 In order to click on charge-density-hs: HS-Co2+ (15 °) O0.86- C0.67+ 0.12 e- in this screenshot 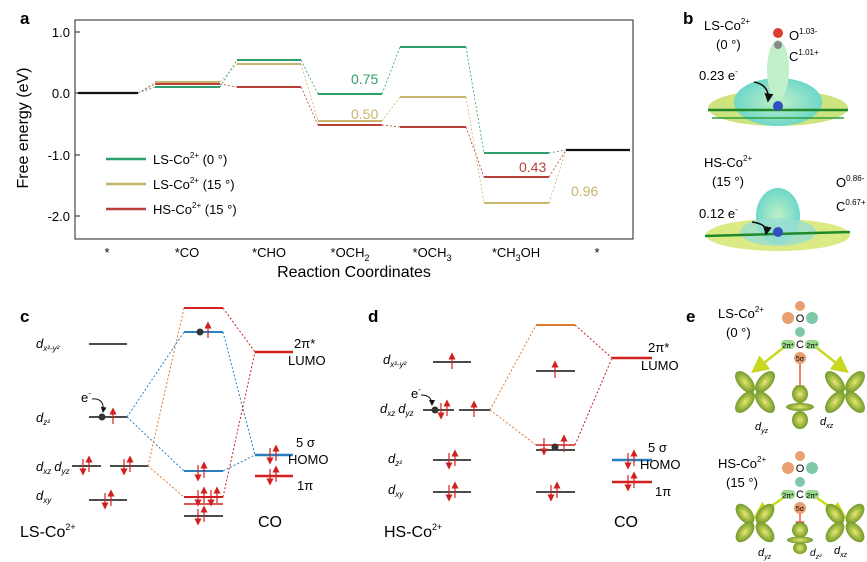, I will do `click(782, 202)`.